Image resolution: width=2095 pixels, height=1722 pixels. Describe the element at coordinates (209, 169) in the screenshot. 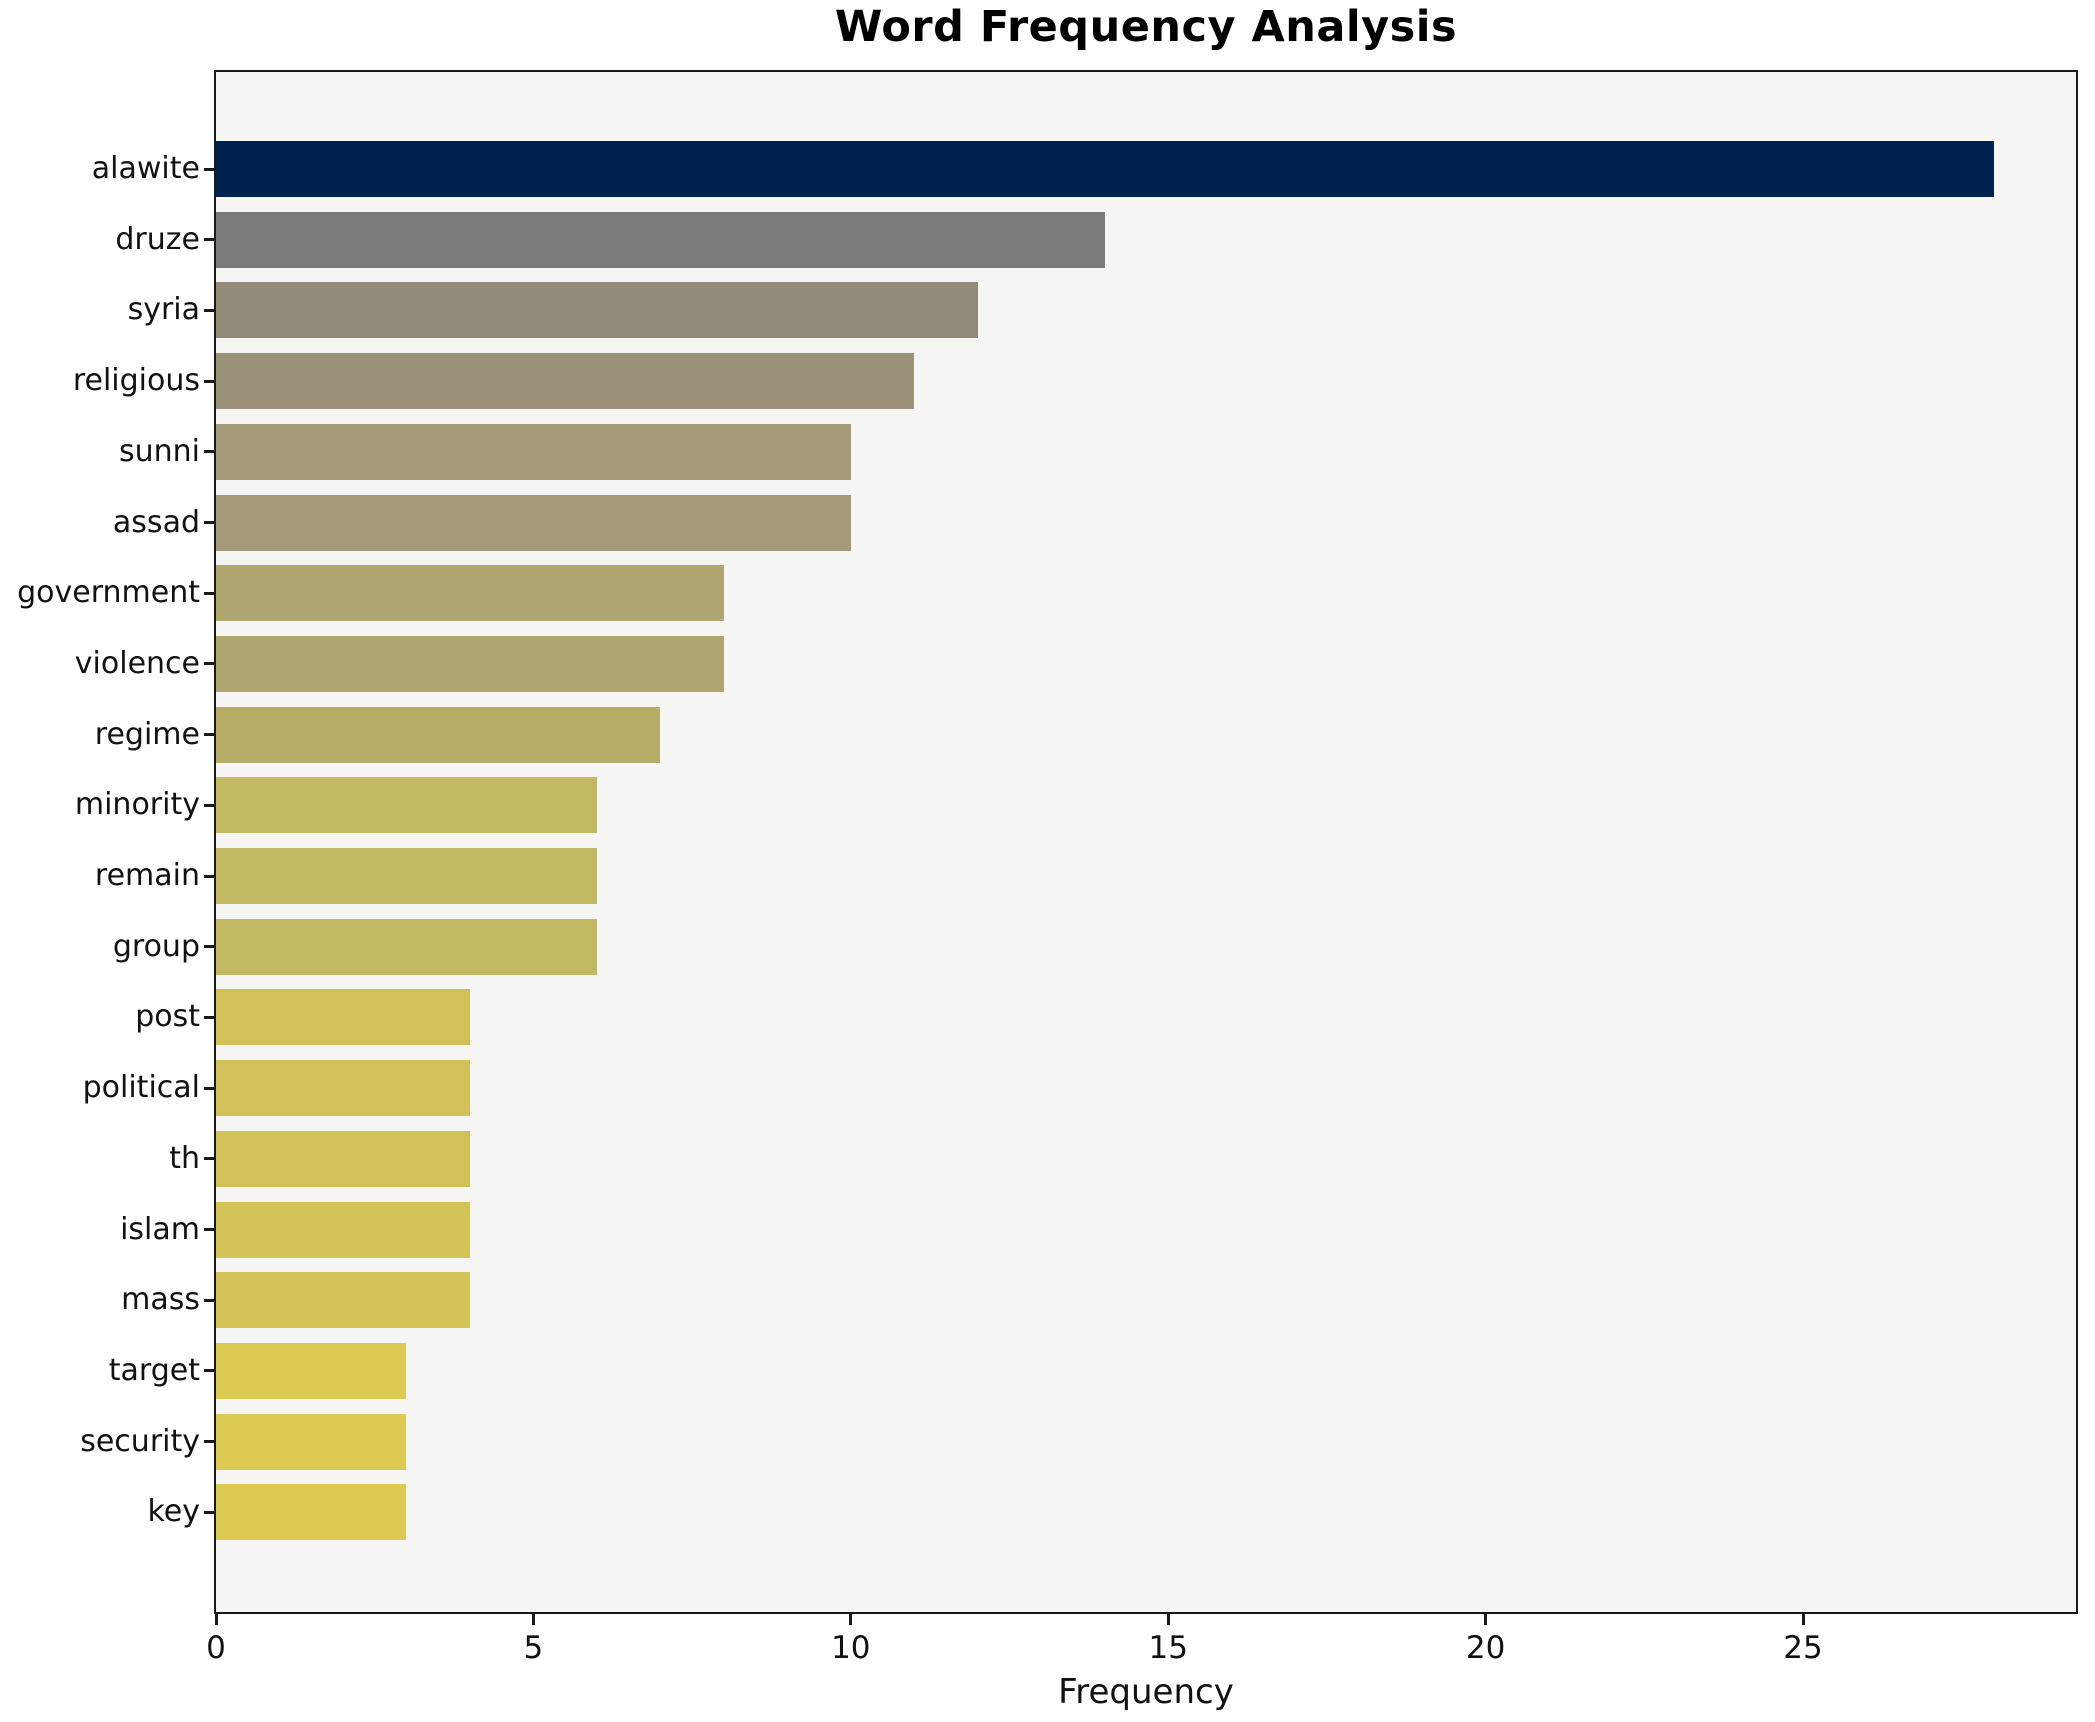

I see `y-tick-mark-alawite` at that location.